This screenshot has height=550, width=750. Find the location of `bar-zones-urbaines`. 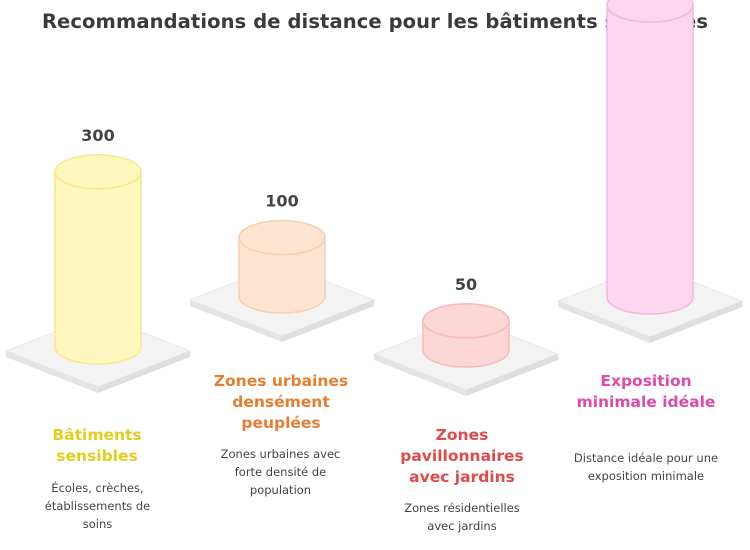

bar-zones-urbaines is located at coordinates (282, 275).